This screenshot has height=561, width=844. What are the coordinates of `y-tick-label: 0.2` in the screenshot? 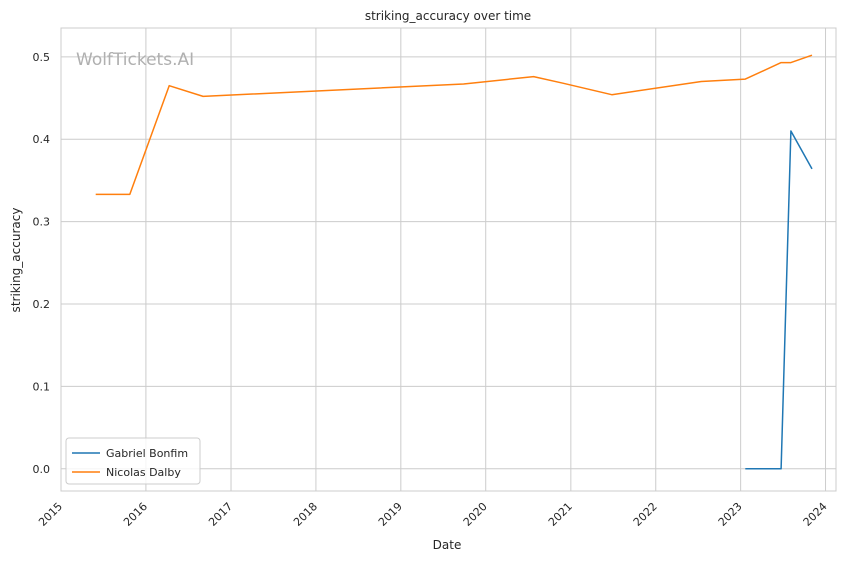 It's located at (42, 304).